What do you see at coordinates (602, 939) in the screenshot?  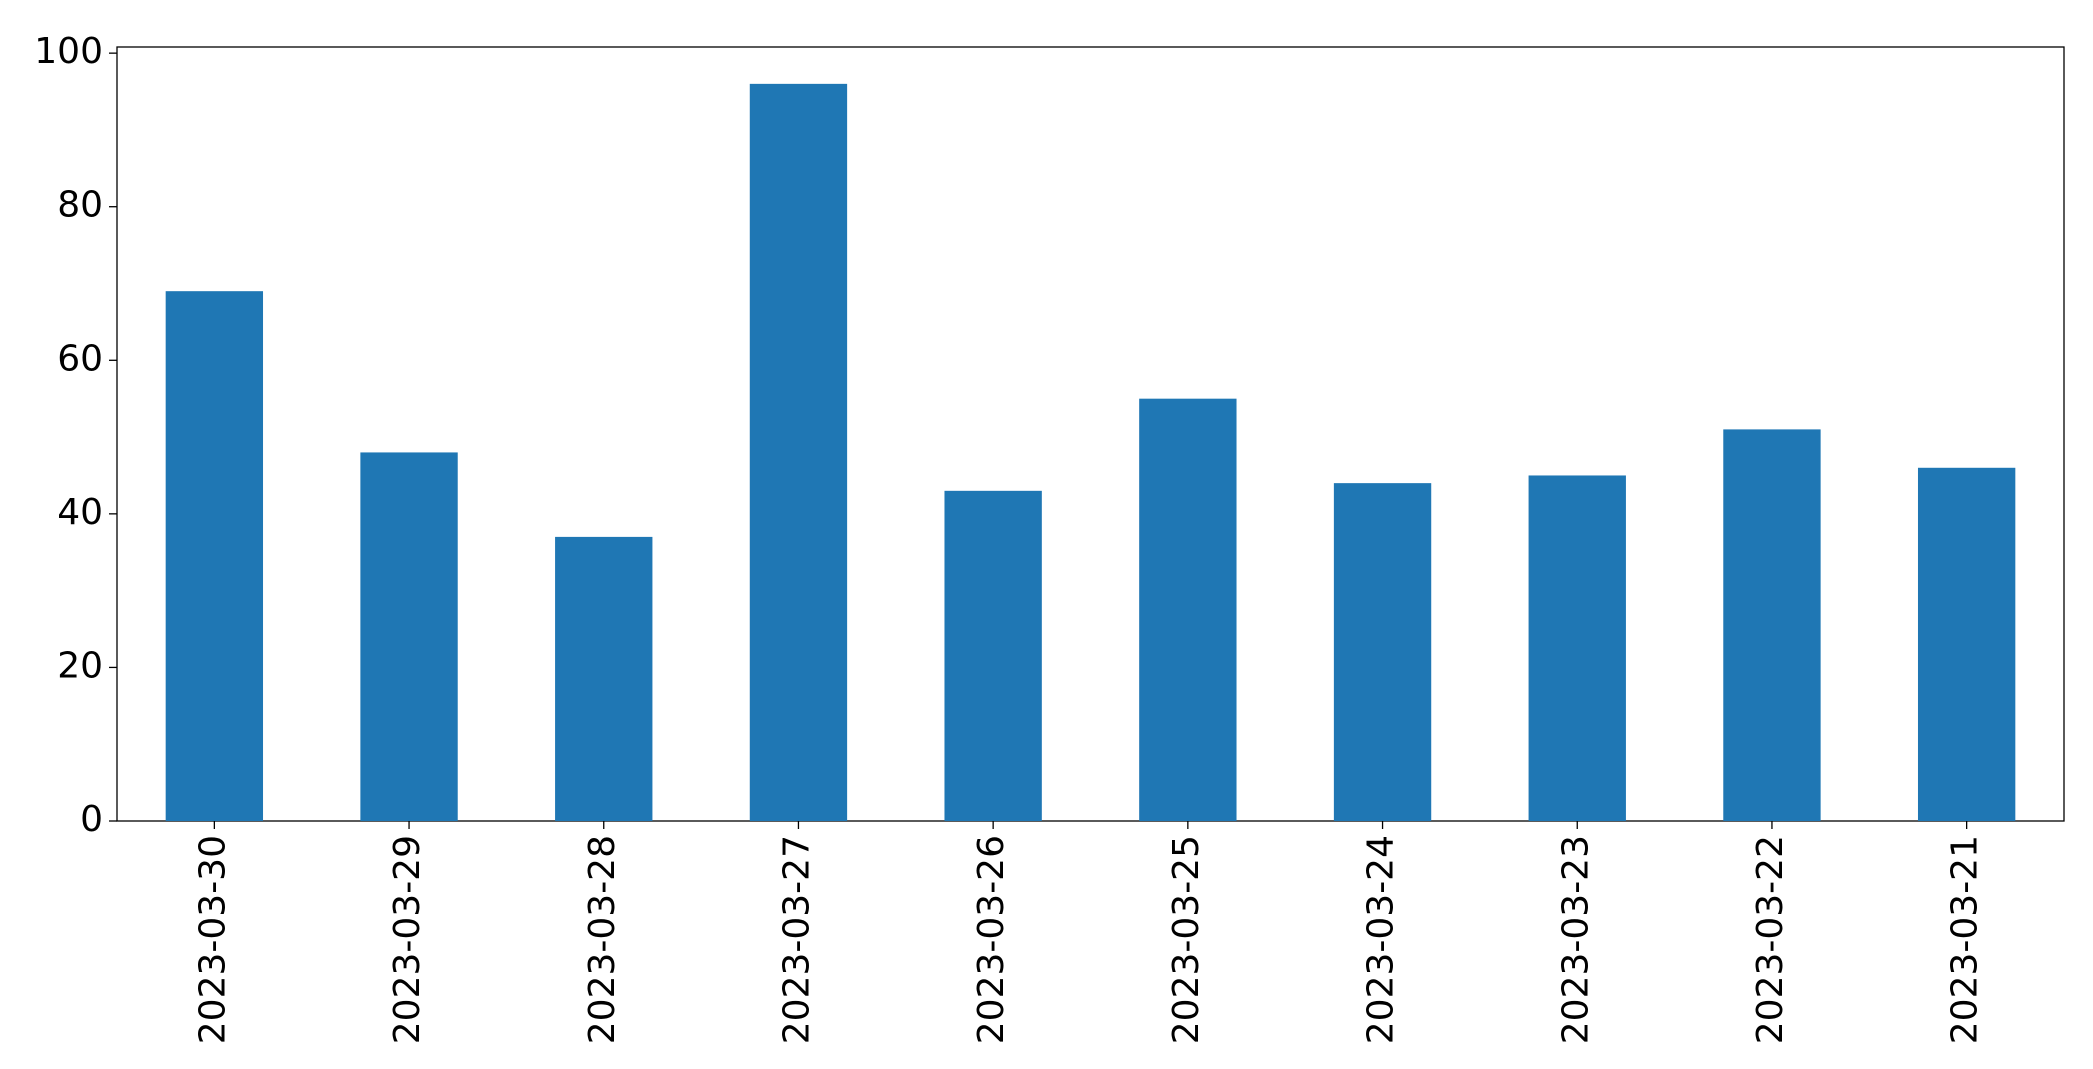 I see `x-tick-label: 2023-03-28` at bounding box center [602, 939].